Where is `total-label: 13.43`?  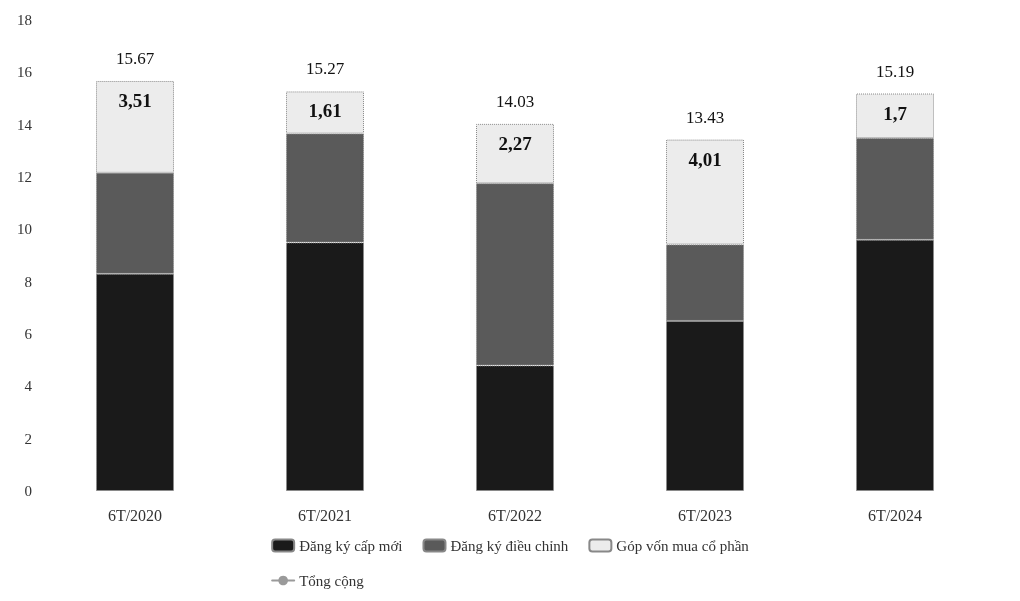
total-label: 13.43 is located at coordinates (705, 117).